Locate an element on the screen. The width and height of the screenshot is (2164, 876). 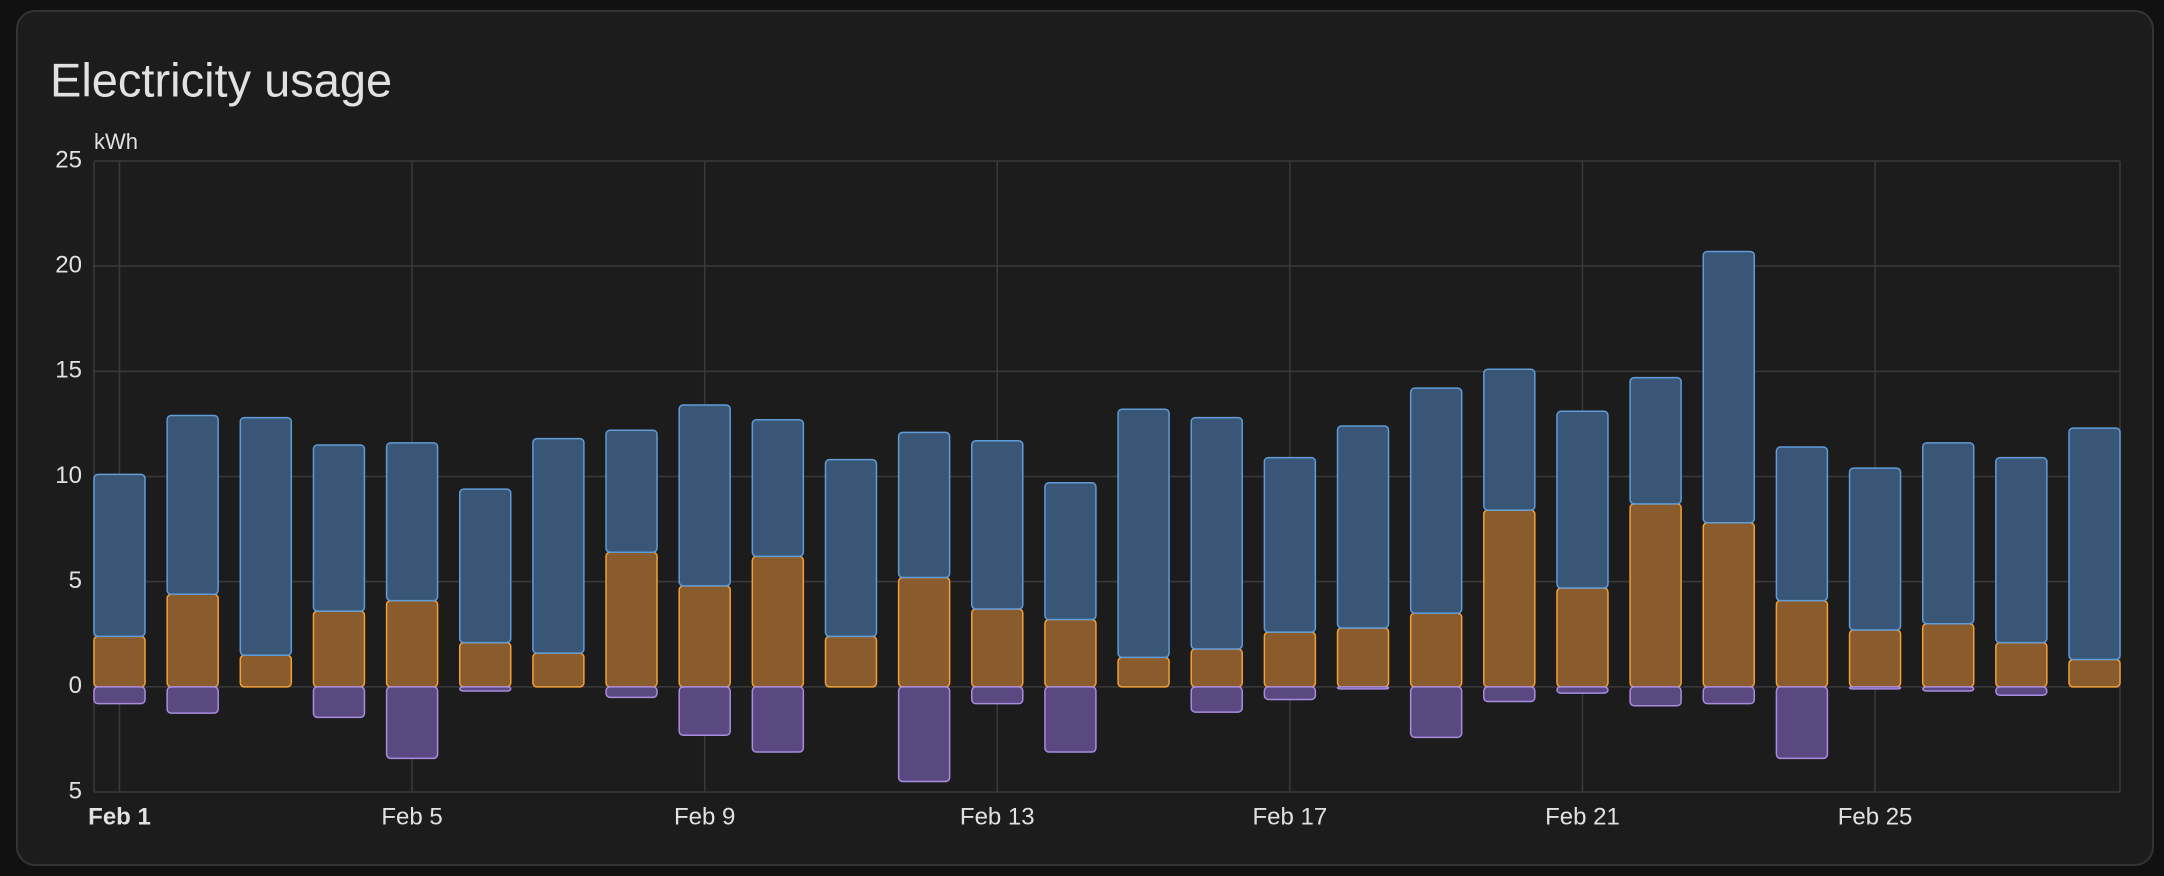
y-tick-label: 0 is located at coordinates (75, 685).